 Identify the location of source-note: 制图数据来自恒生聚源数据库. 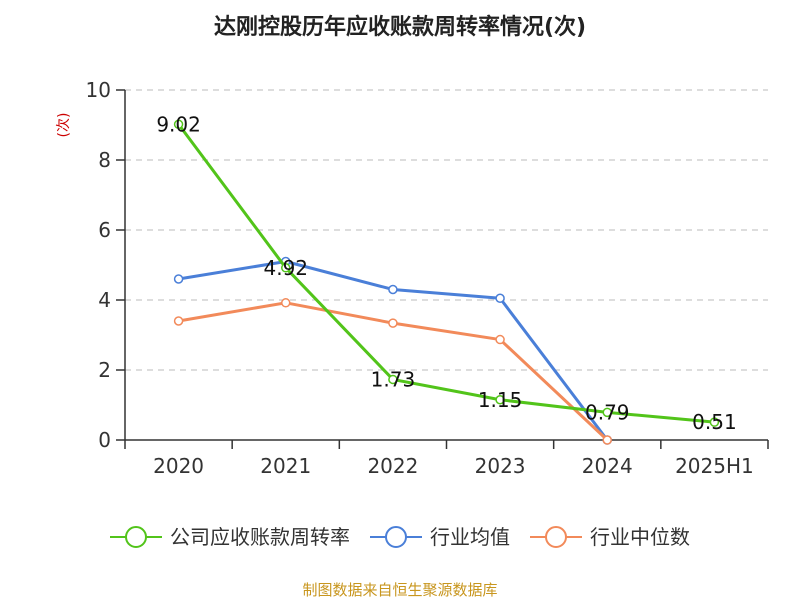
(399, 590).